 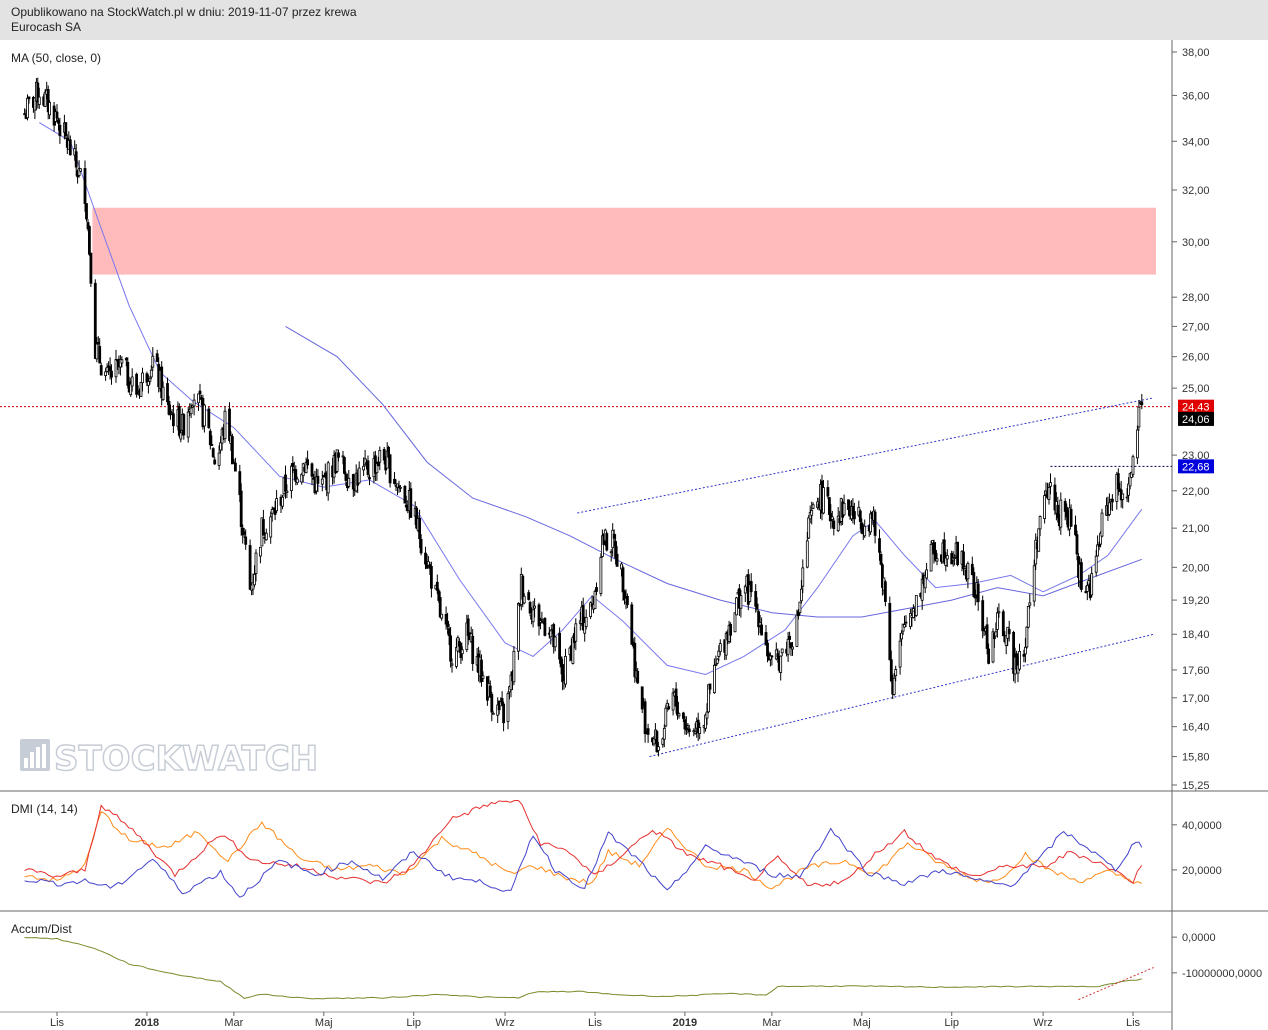 What do you see at coordinates (1196, 467) in the screenshot?
I see `price-tag-label: 22,68` at bounding box center [1196, 467].